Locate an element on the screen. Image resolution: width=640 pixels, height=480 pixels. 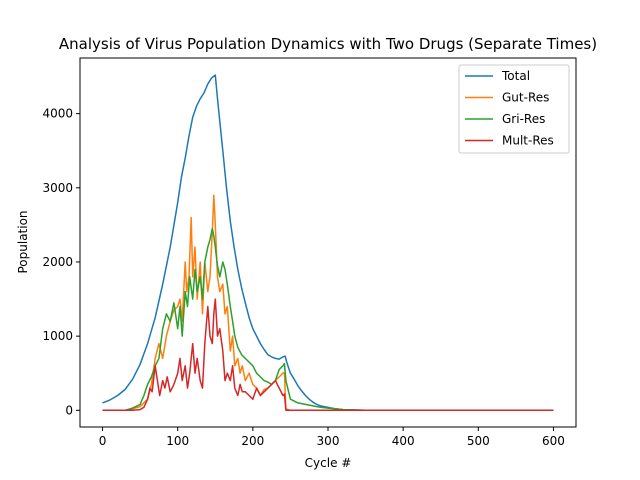
legend: Total Gut-Res Gri-Res Mult-Res is located at coordinates (514, 109).